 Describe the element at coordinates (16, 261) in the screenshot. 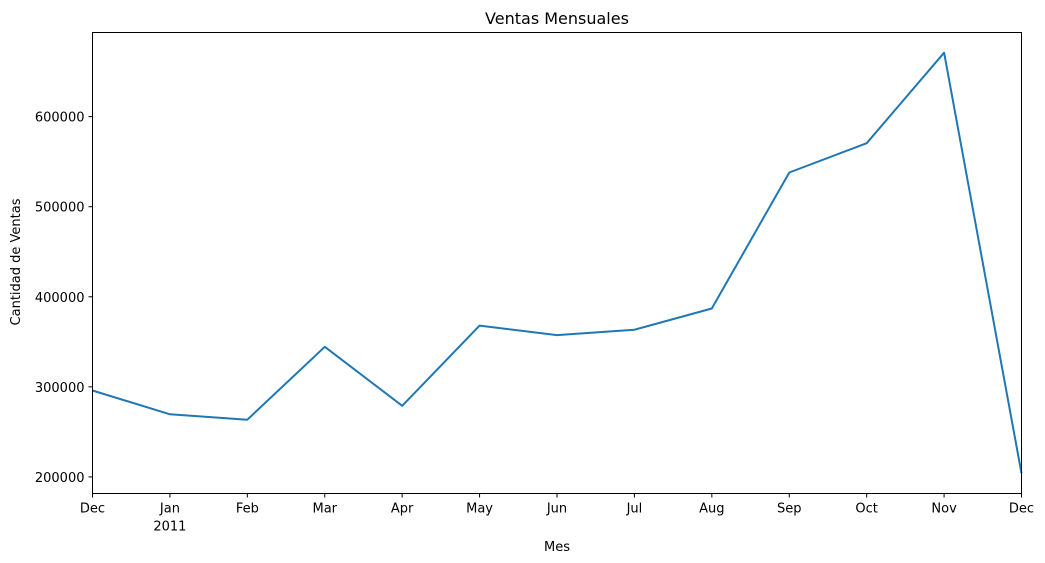

I see `y-axis-title: Cantidad de Ventas` at that location.